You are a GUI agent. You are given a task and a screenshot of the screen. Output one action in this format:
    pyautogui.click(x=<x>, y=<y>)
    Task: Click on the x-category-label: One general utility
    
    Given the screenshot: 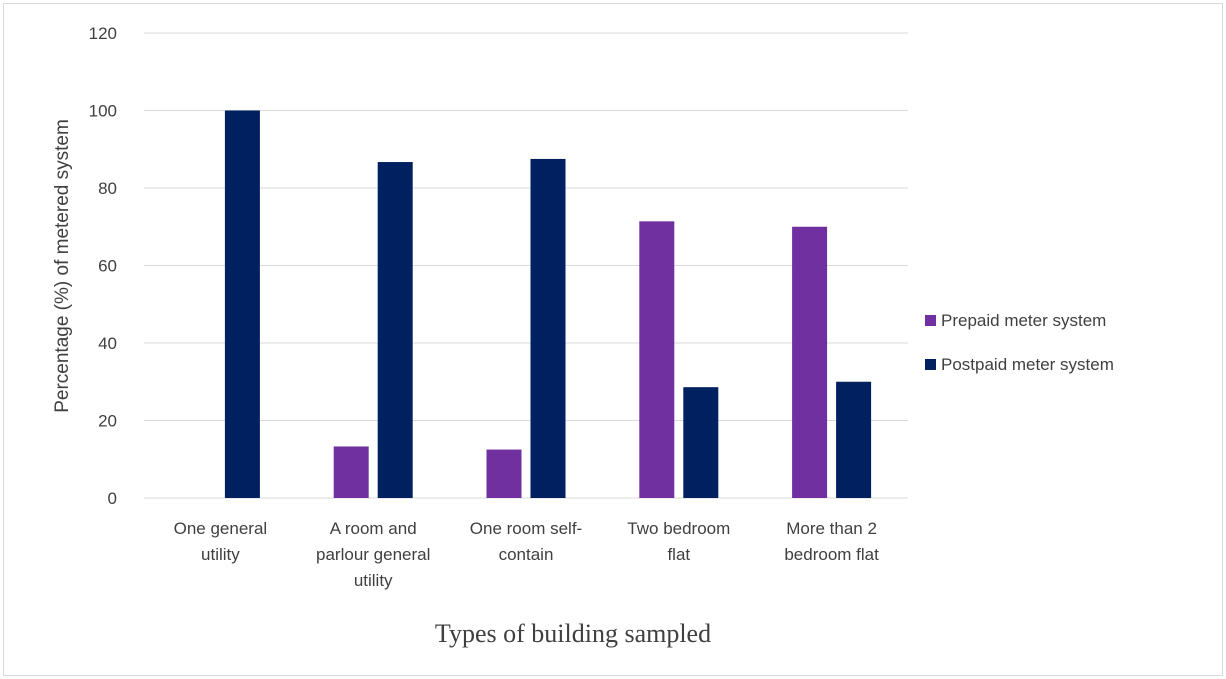 What is the action you would take?
    pyautogui.click(x=221, y=541)
    